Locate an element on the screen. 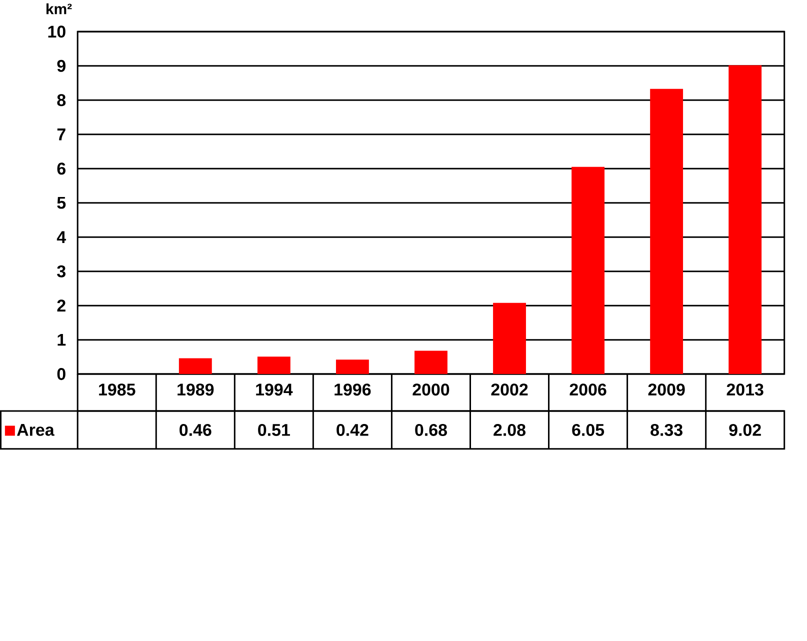 The height and width of the screenshot is (641, 807). data-label: 9.02 is located at coordinates (745, 430).